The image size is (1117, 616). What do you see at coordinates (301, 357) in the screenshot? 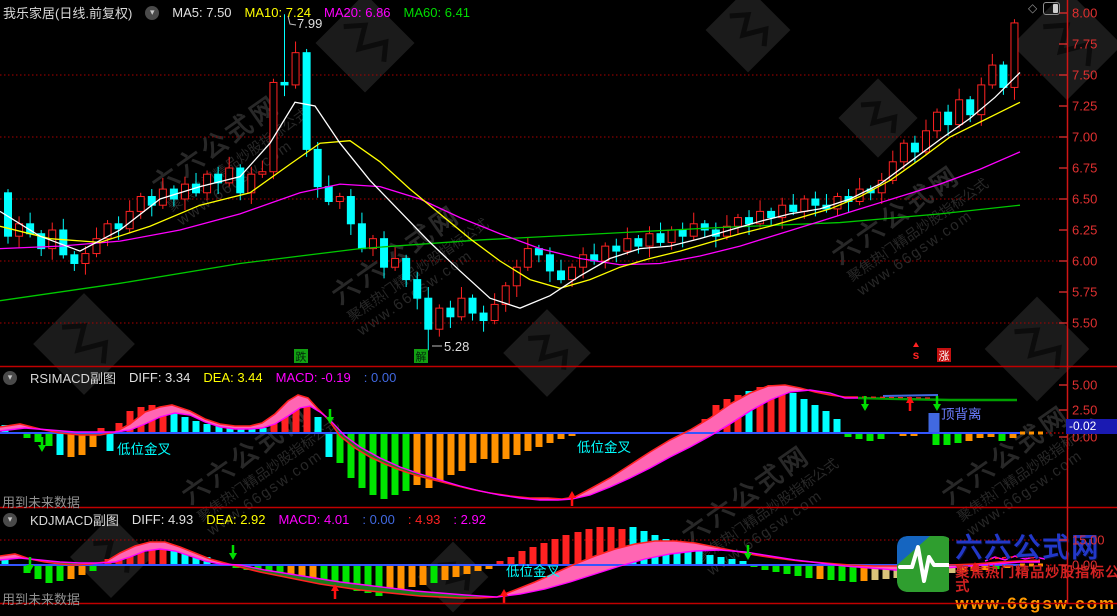
I see `svg-text: 跌` at bounding box center [301, 357].